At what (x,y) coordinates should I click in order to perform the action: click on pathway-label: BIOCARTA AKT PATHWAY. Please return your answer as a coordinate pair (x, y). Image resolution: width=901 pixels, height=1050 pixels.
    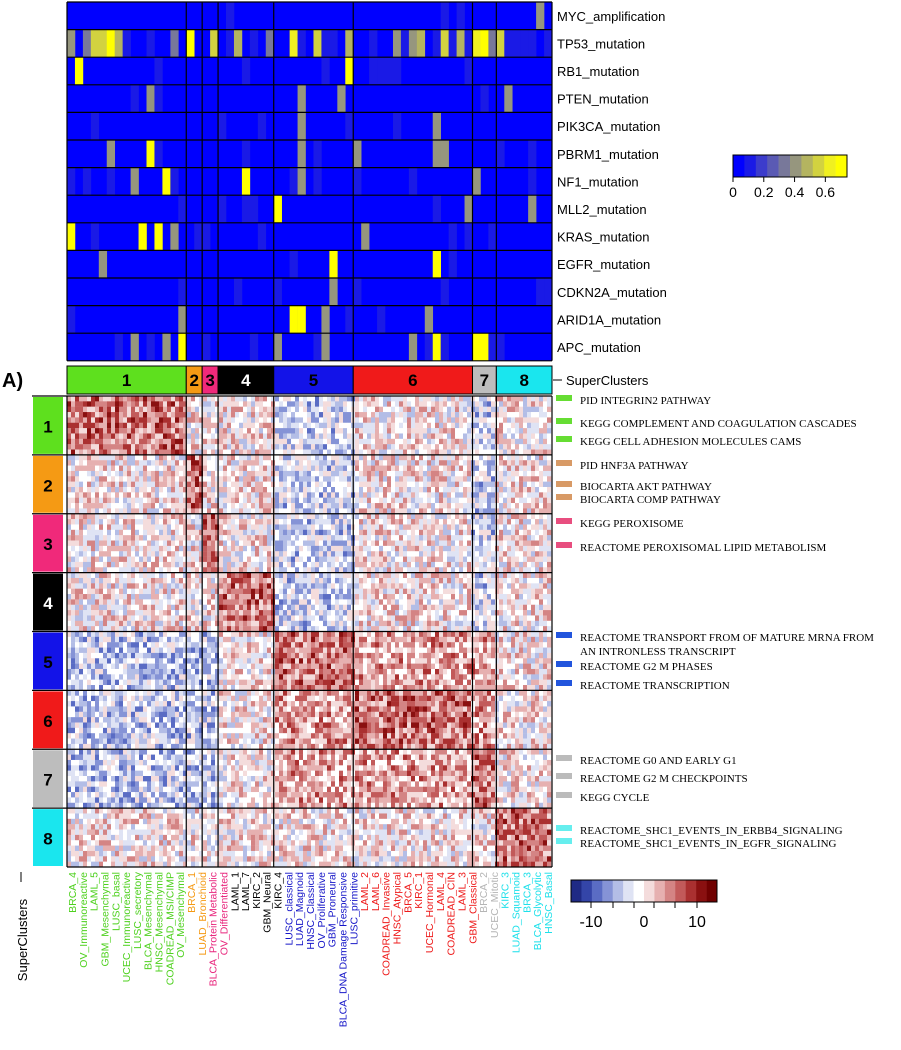
    Looking at the image, I should click on (646, 487).